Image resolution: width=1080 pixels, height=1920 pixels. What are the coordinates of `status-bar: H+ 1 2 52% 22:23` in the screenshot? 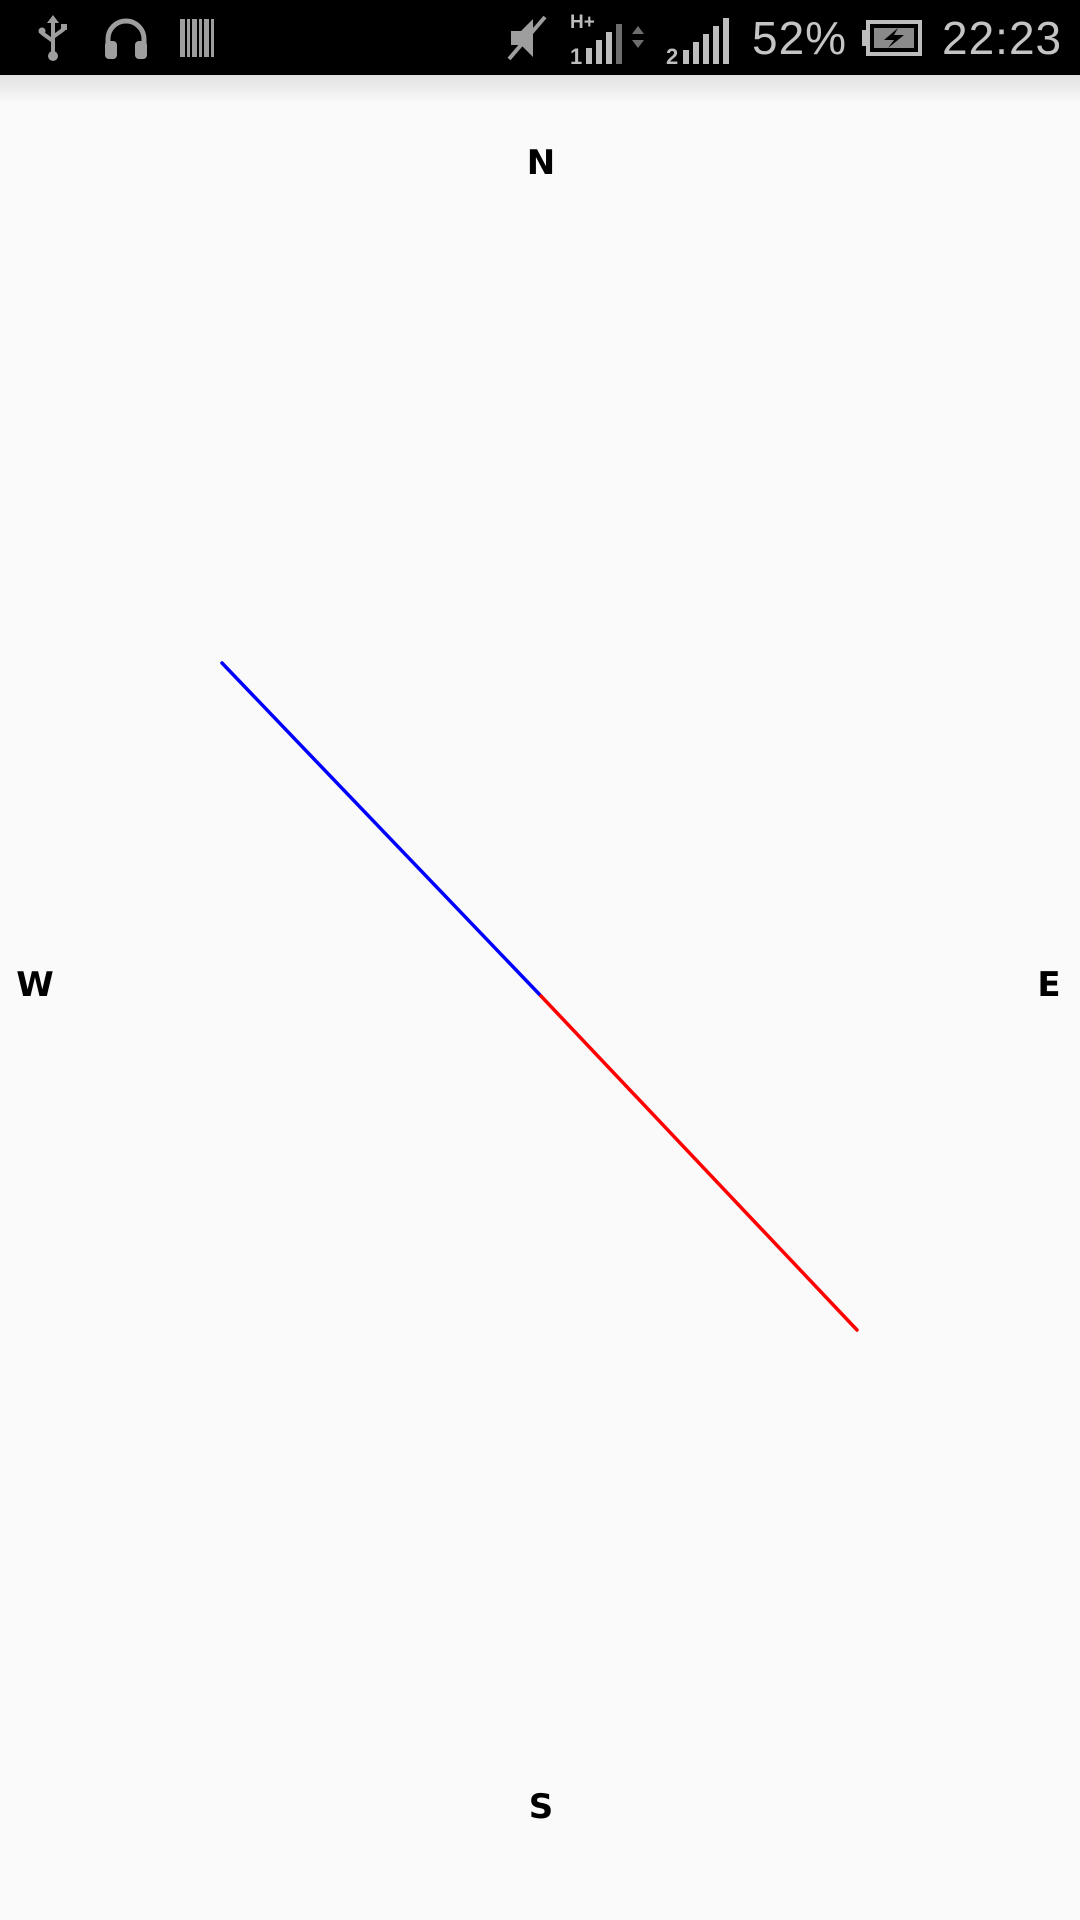 It's located at (540, 37).